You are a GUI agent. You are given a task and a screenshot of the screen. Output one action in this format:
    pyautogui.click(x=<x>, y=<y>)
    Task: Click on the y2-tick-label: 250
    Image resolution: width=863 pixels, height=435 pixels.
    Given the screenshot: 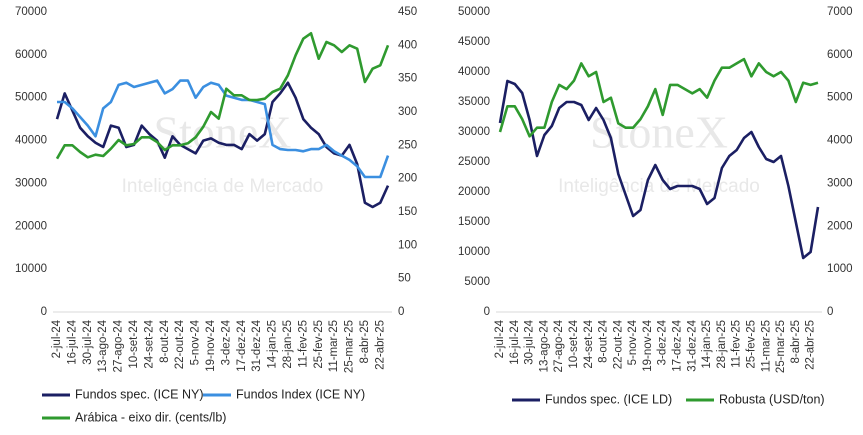 What is the action you would take?
    pyautogui.click(x=407, y=145)
    